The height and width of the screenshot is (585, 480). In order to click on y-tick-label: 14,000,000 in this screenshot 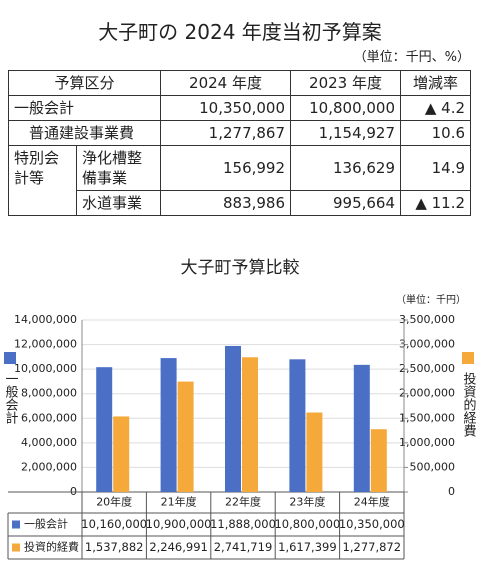, I will do `click(45, 319)`.